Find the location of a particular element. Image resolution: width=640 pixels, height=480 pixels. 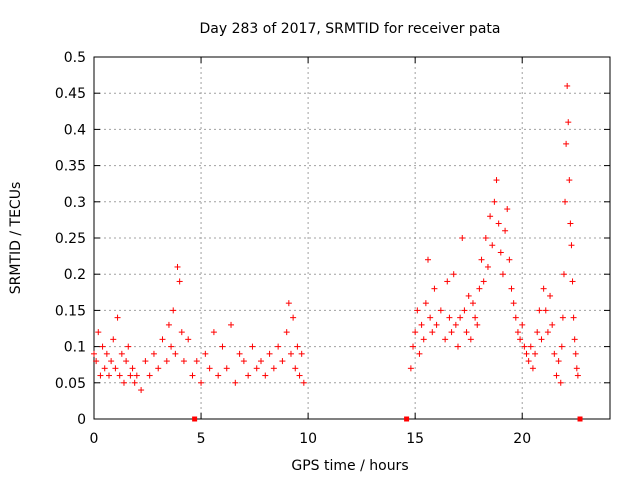

x-tick-label: 0 is located at coordinates (94, 439).